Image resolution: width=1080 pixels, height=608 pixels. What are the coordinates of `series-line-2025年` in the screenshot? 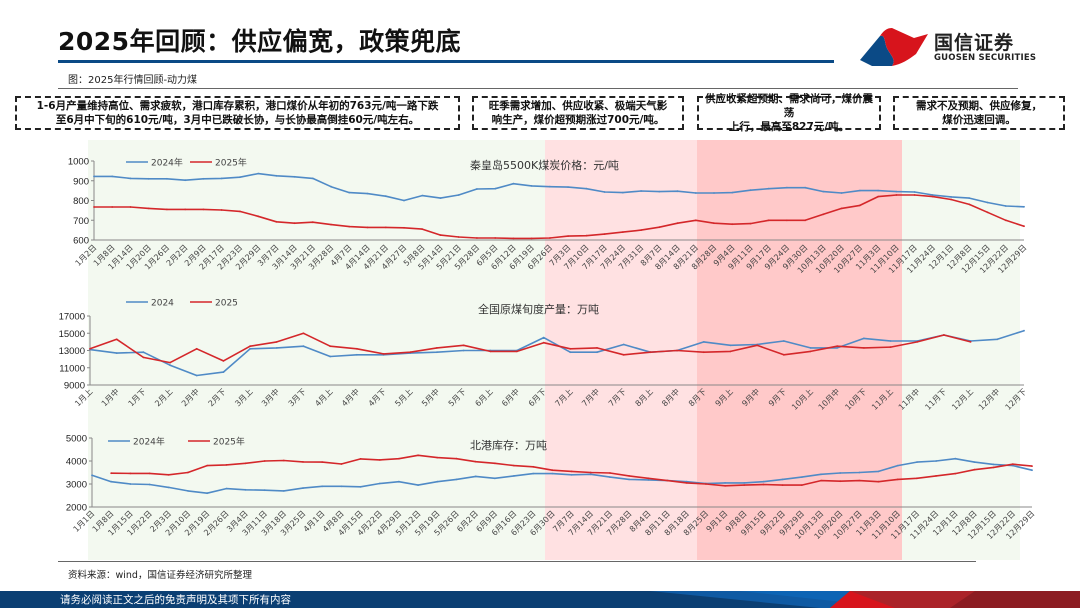 It's located at (559, 217).